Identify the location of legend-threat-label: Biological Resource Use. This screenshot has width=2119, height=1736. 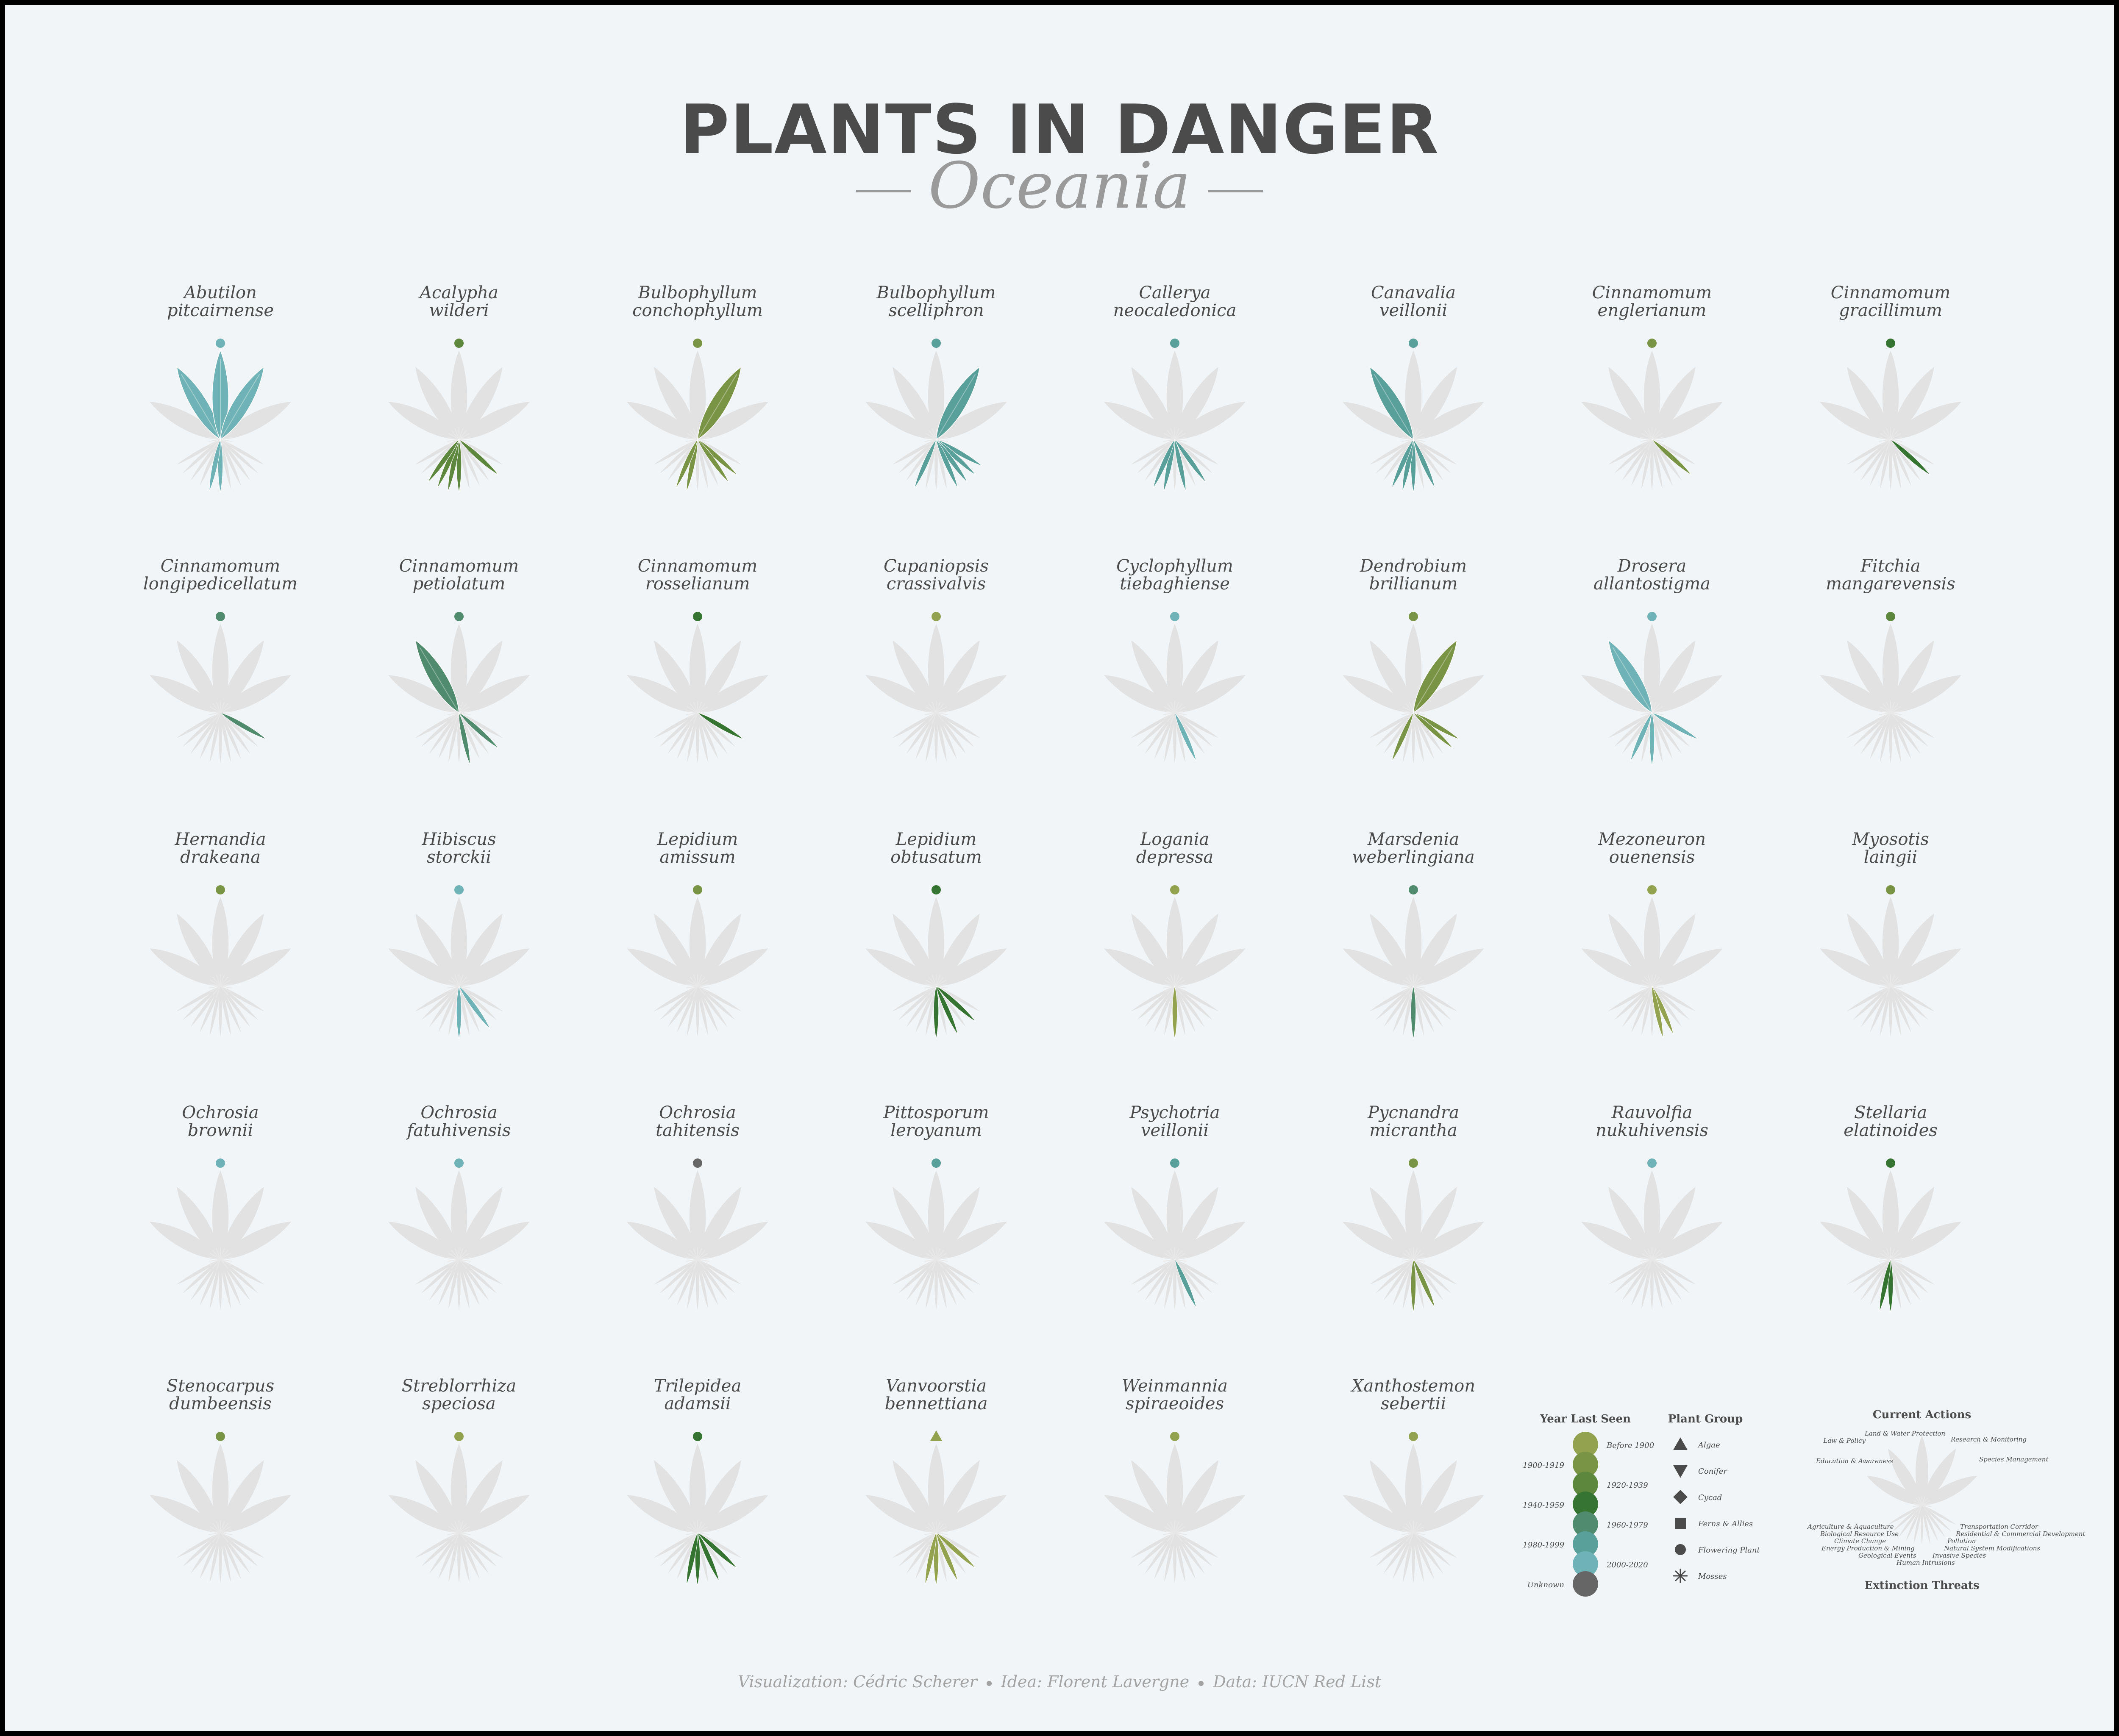
(1860, 1534).